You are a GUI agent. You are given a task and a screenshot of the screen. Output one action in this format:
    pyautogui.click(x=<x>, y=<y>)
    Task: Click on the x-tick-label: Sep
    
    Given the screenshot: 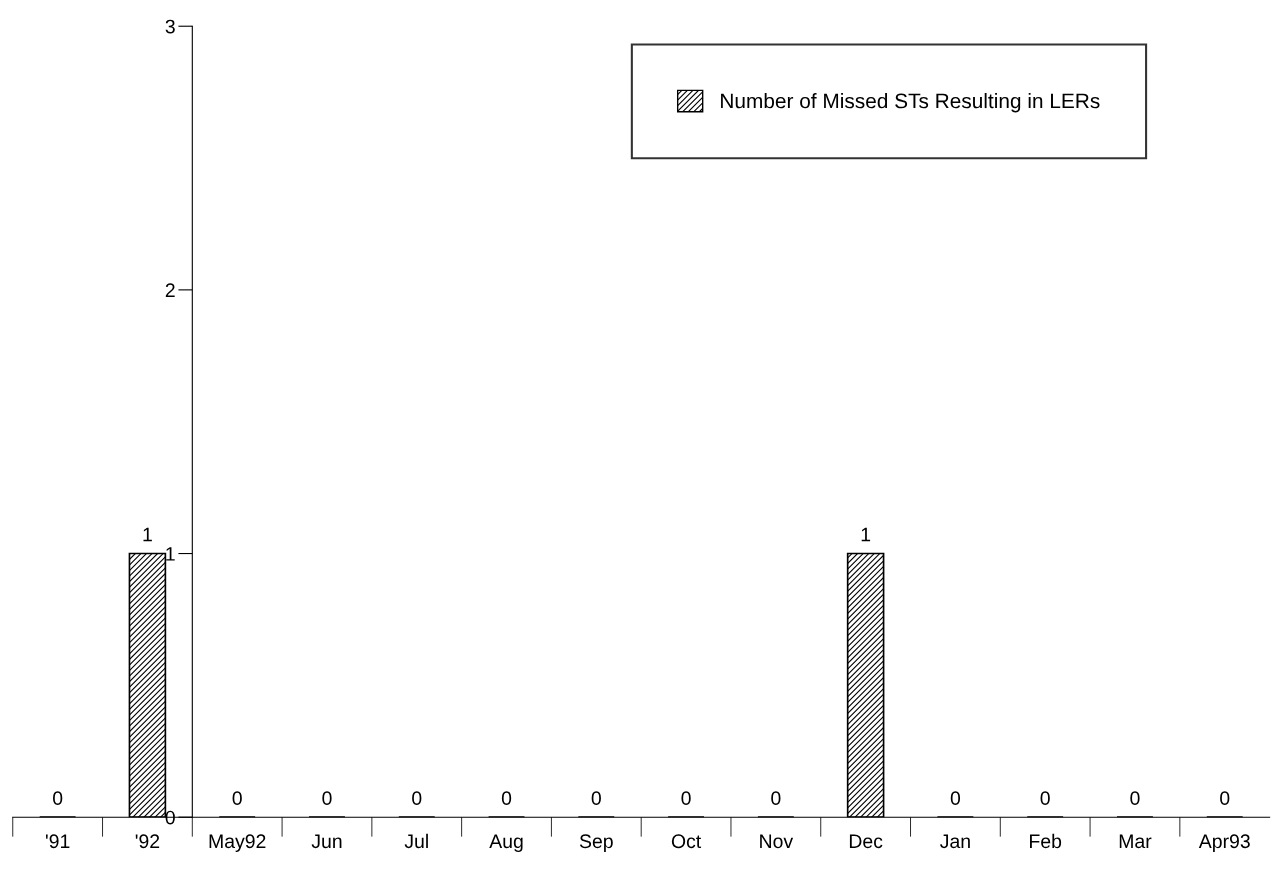 What is the action you would take?
    pyautogui.click(x=596, y=843)
    